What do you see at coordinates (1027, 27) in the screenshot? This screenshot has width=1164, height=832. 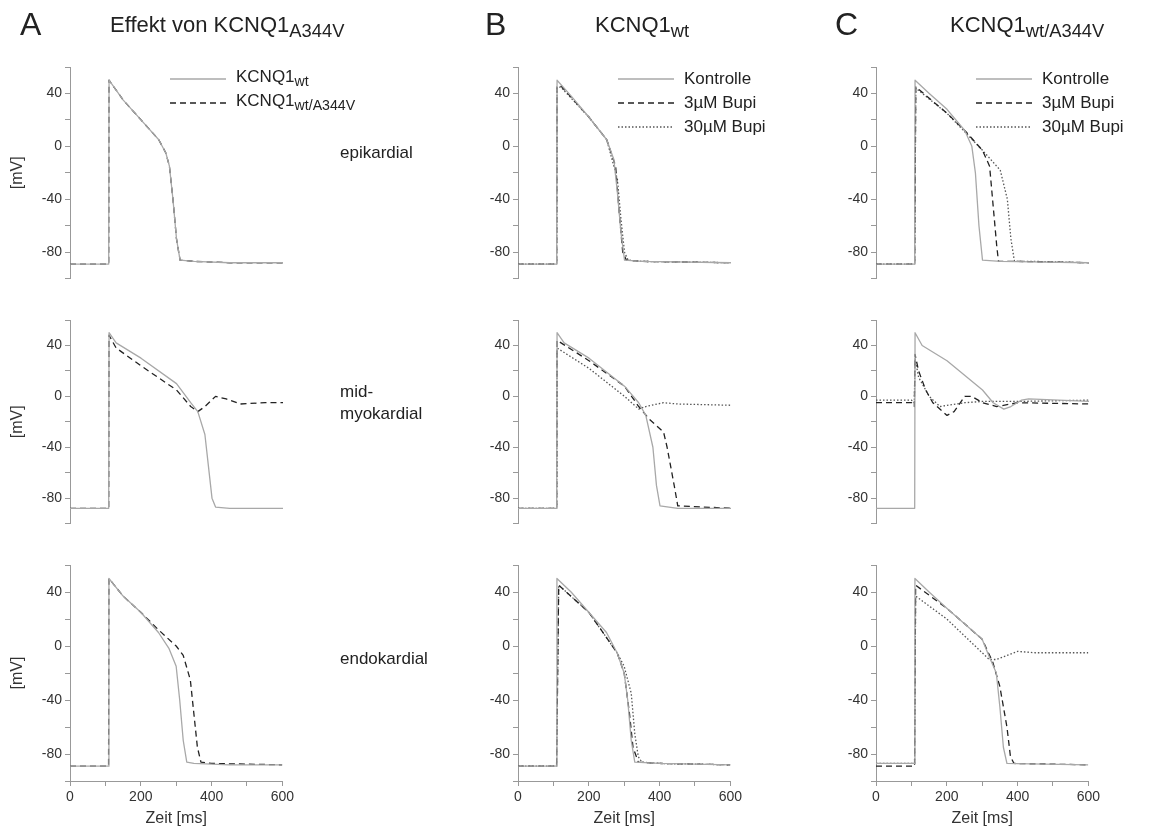 I see `chart-subtitle: KCNQ1$_{wt/A344V}$` at bounding box center [1027, 27].